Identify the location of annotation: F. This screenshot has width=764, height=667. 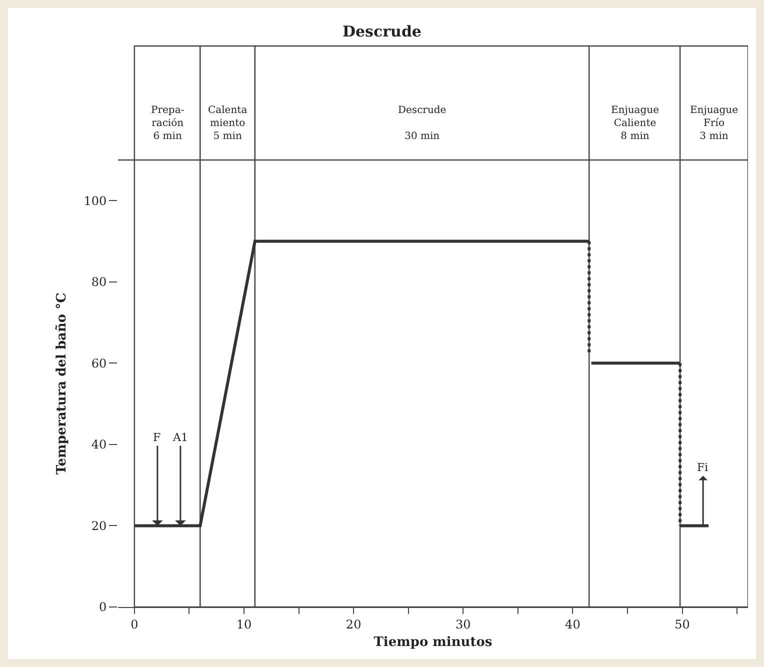
(157, 437).